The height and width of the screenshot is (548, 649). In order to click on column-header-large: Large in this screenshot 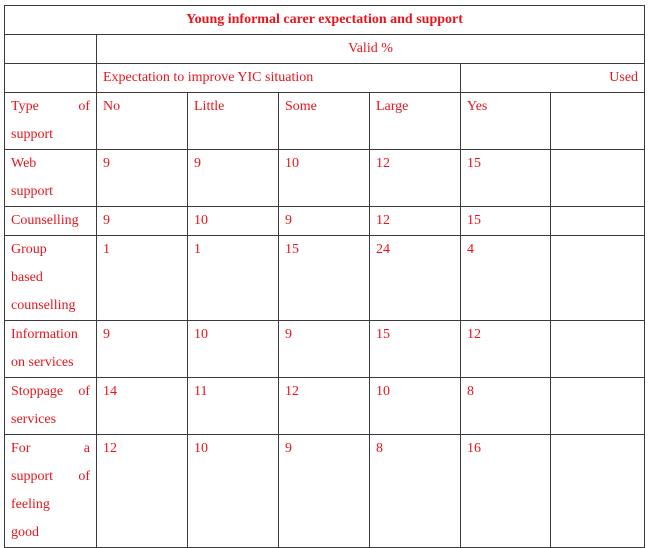, I will do `click(415, 121)`.